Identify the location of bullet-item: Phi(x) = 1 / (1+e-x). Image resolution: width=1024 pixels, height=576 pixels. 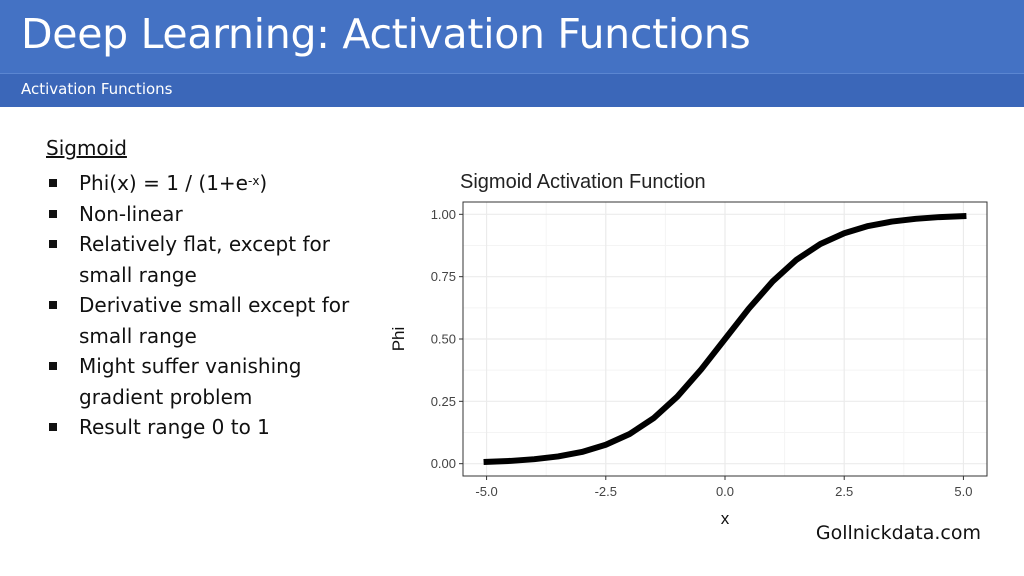
(216, 183).